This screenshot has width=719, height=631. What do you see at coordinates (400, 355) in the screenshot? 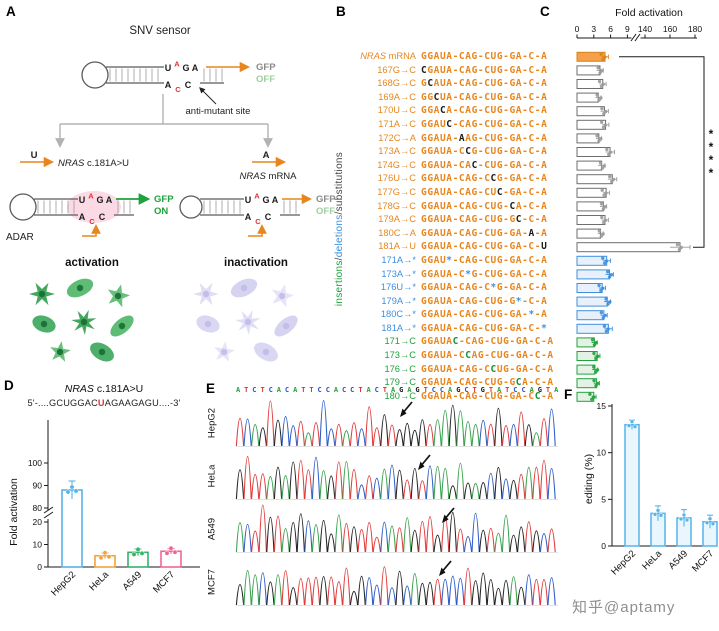
I see `variant-label: 173→C` at bounding box center [400, 355].